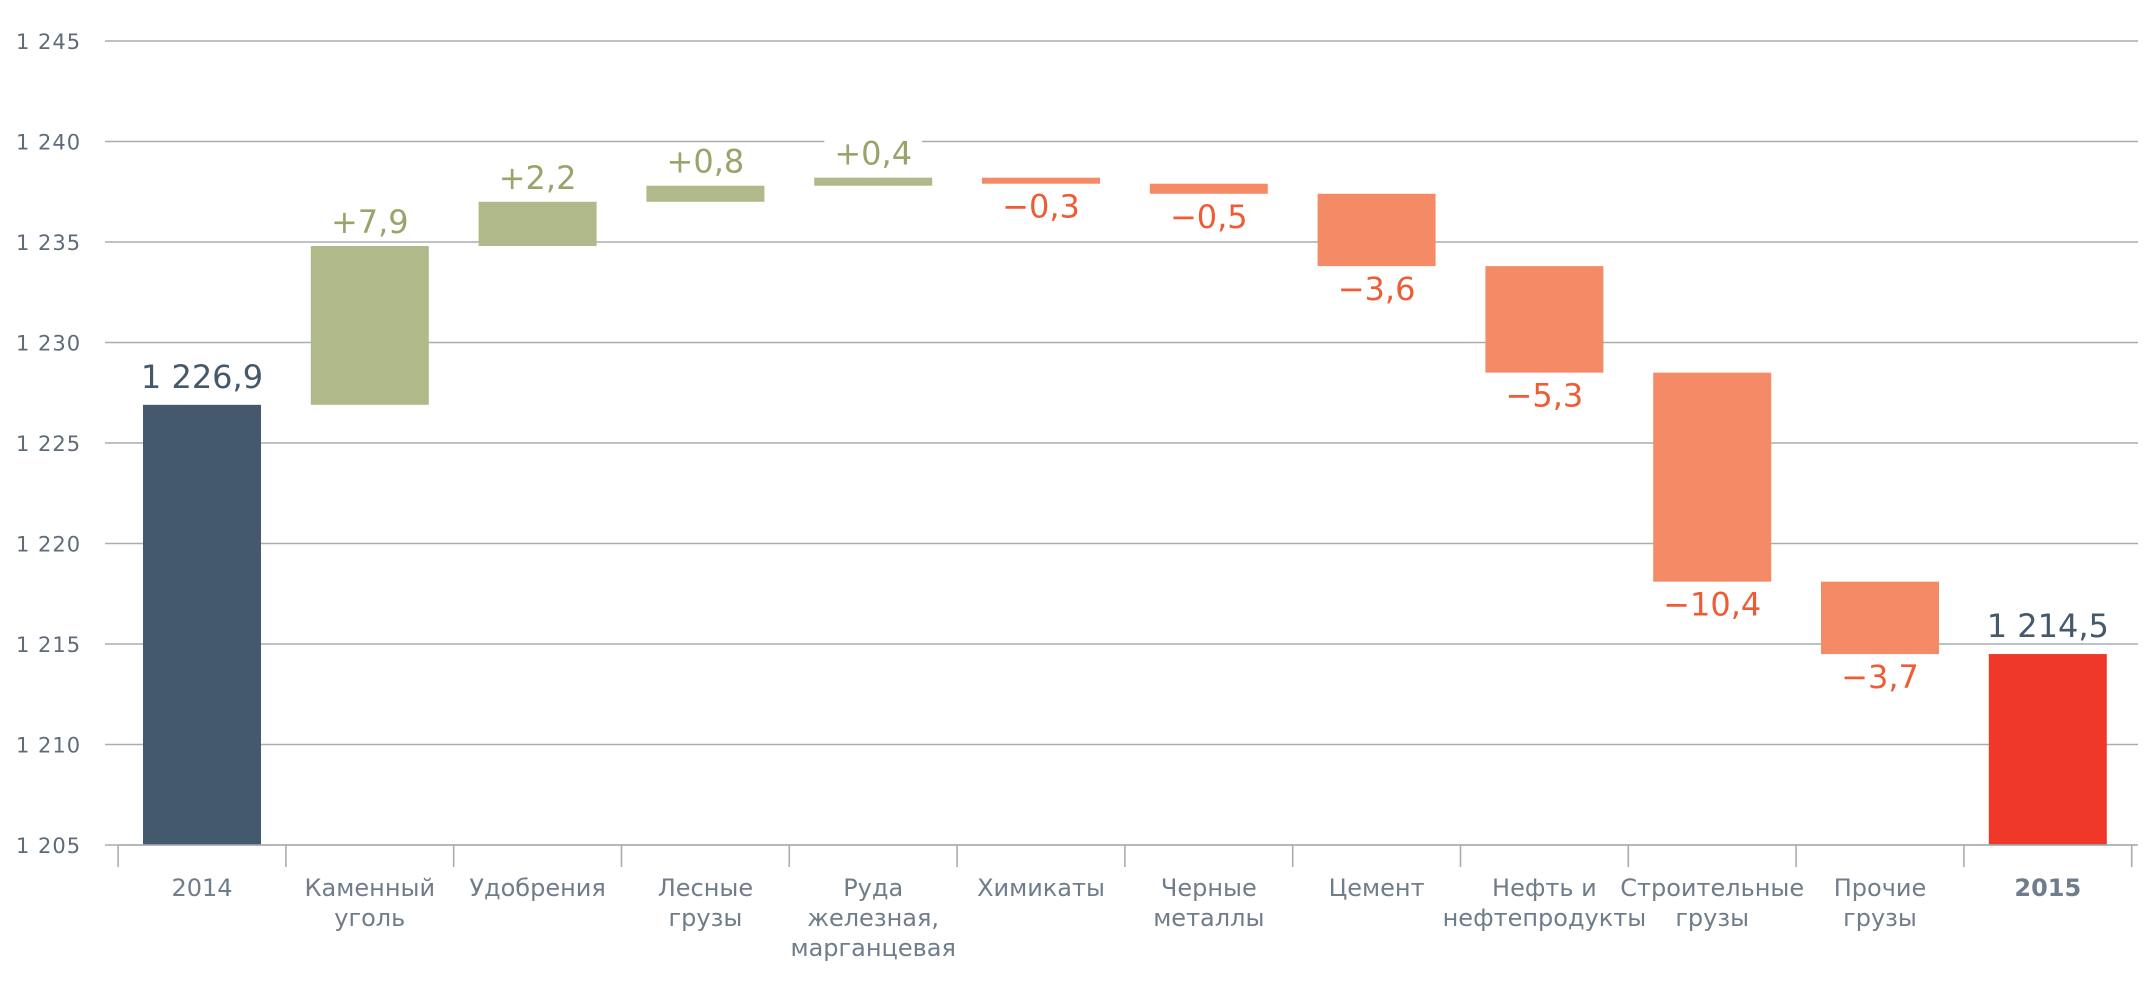 Image resolution: width=2150 pixels, height=981 pixels. I want to click on x-tick-label-line: Строительные, so click(1712, 888).